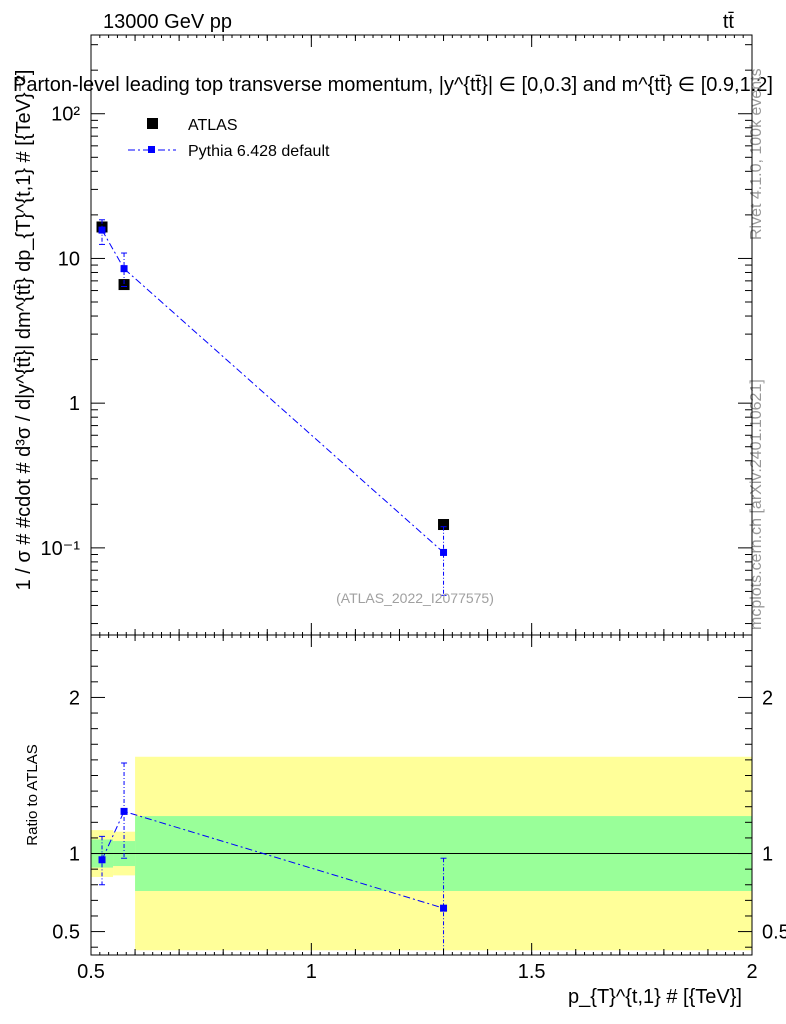 This screenshot has height=1024, width=786. I want to click on ratio-y-tick-label-right: 0.5, so click(774, 933).